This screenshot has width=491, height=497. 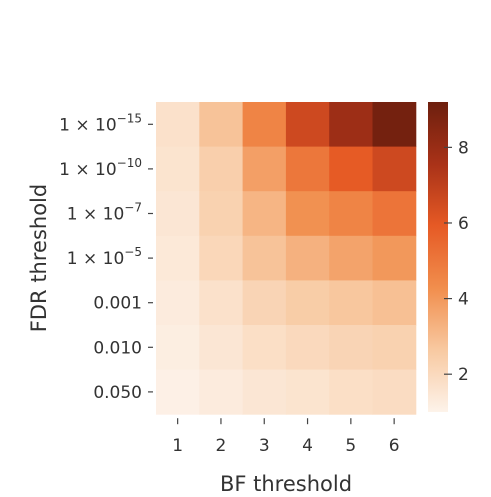 I want to click on y-axis-title: FDR threshold, so click(x=39, y=258).